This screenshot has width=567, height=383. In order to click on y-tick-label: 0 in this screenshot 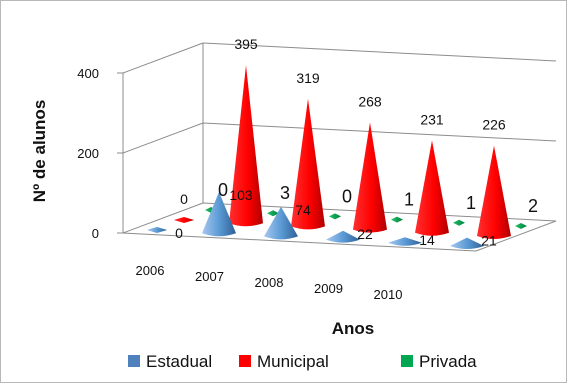, I will do `click(95, 233)`.